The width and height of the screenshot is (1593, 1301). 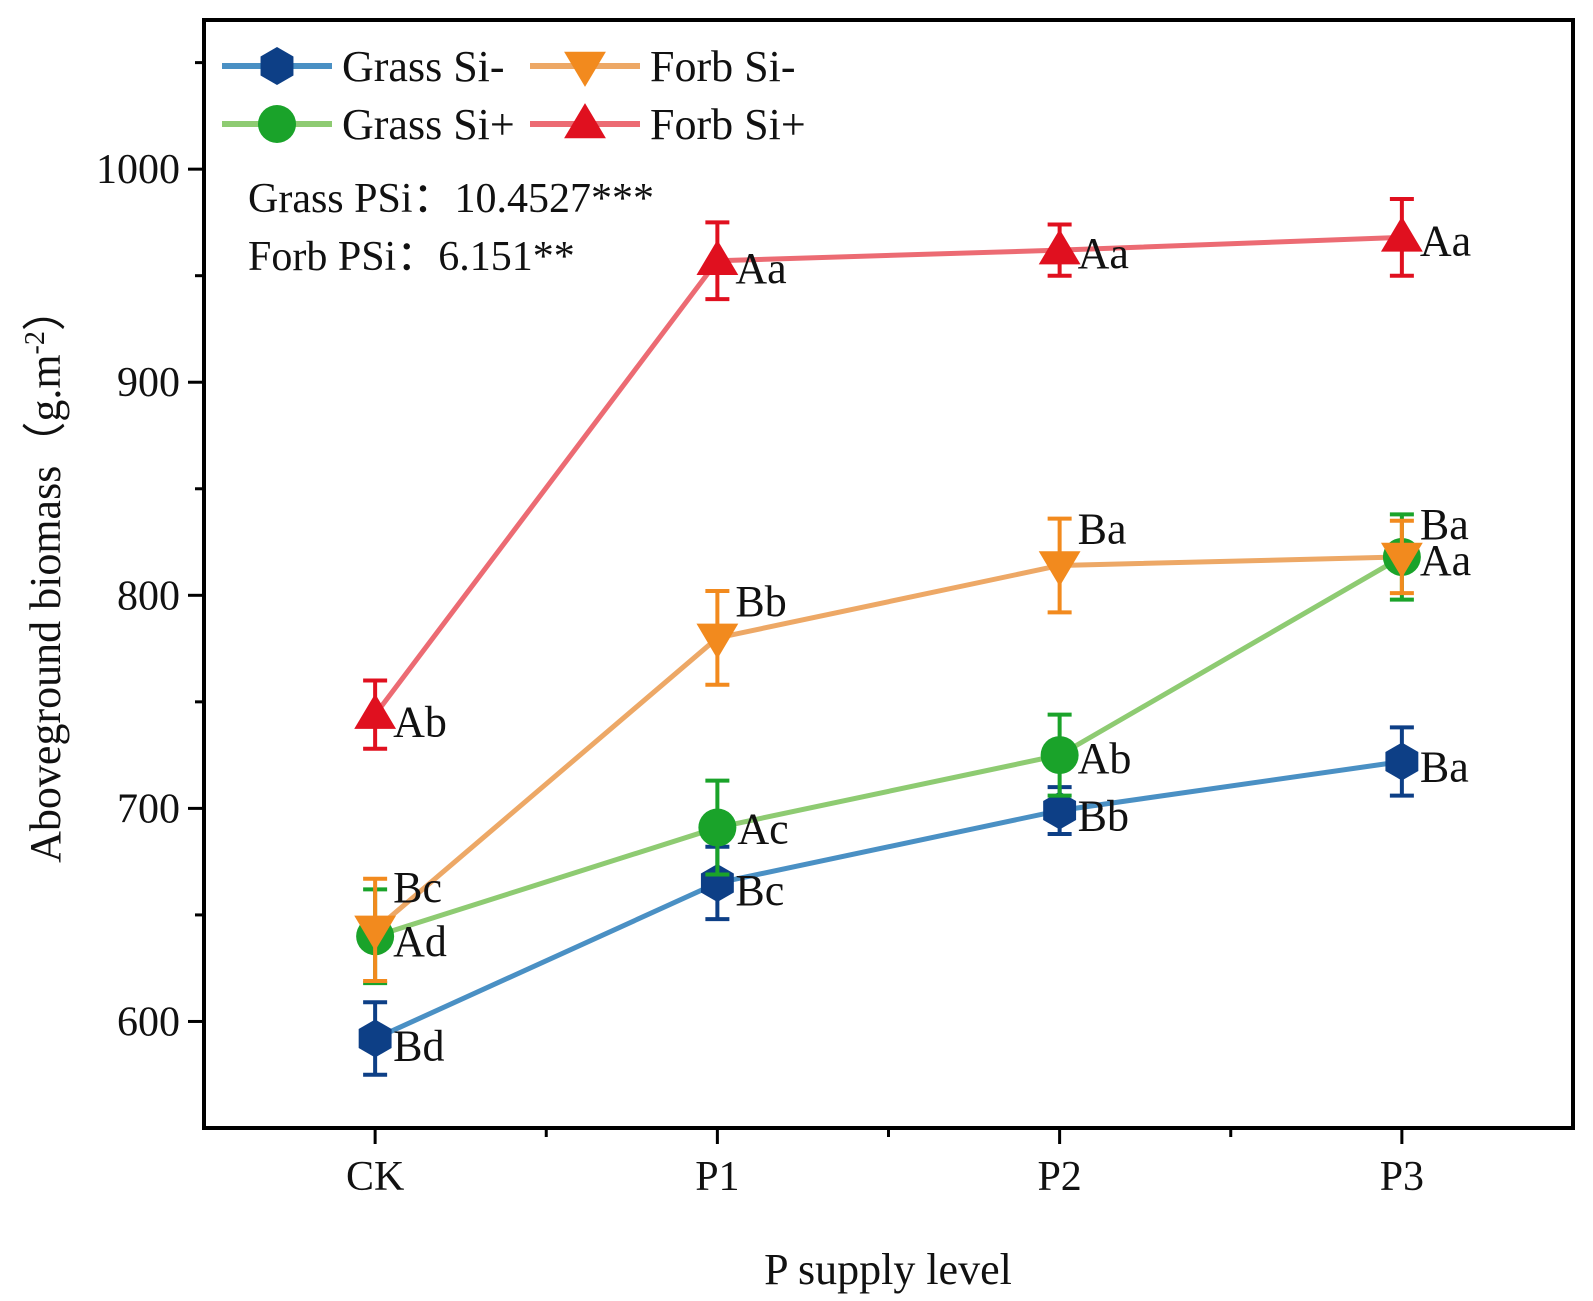 I want to click on x-tick-label: P3, so click(x=1402, y=1177).